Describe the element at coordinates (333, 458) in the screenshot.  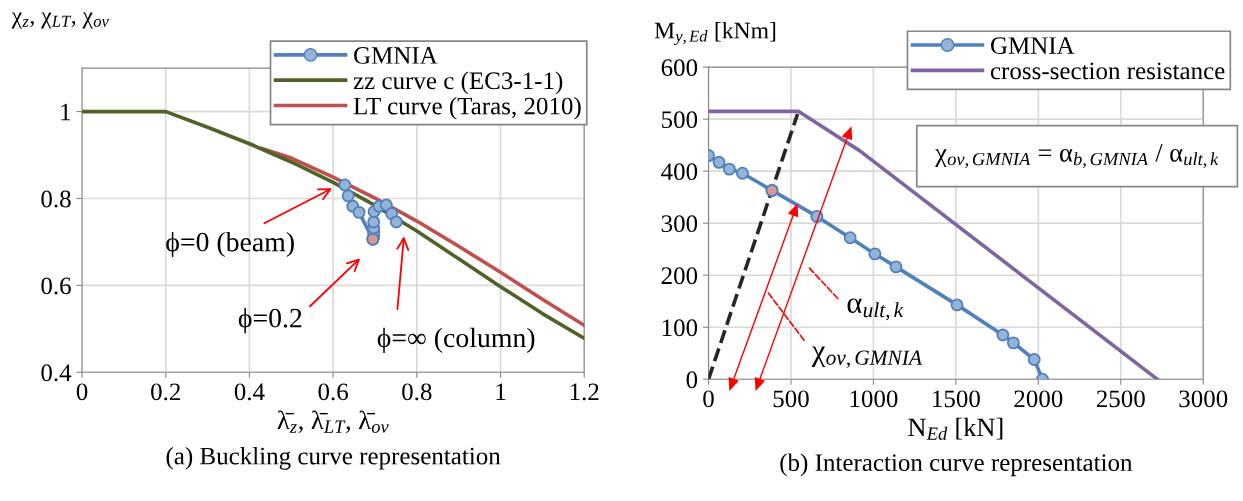
I see `text: (a) Buckling curve representation` at that location.